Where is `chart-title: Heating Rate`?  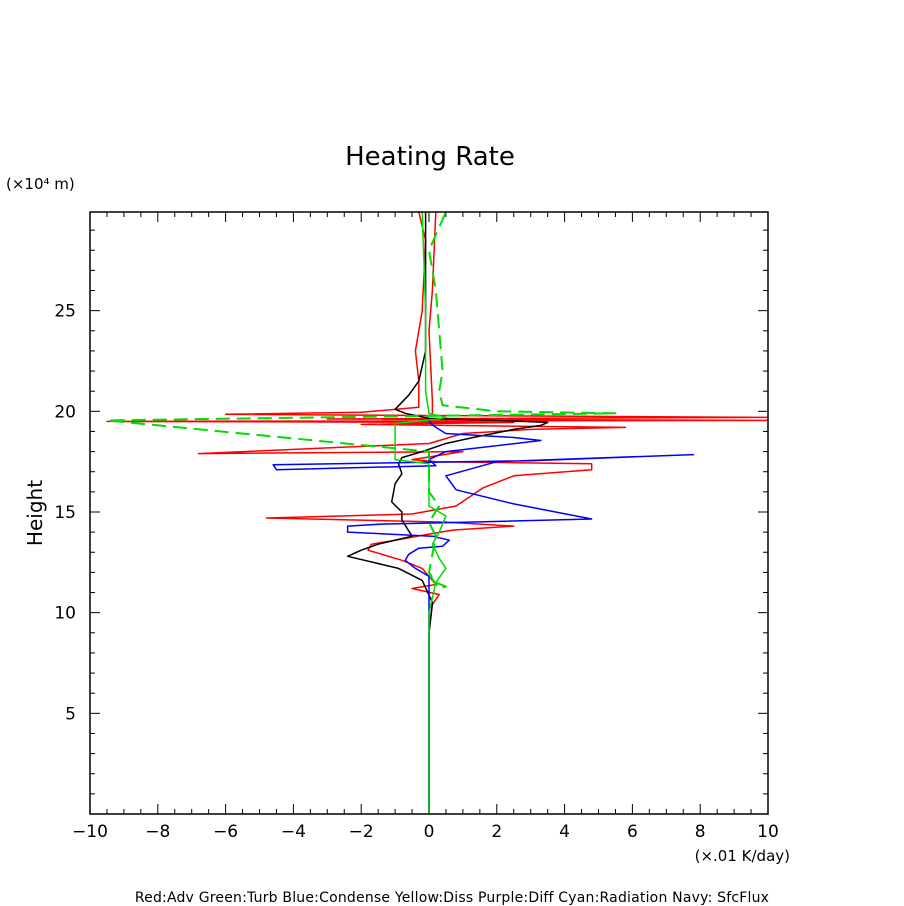 chart-title: Heating Rate is located at coordinates (430, 157).